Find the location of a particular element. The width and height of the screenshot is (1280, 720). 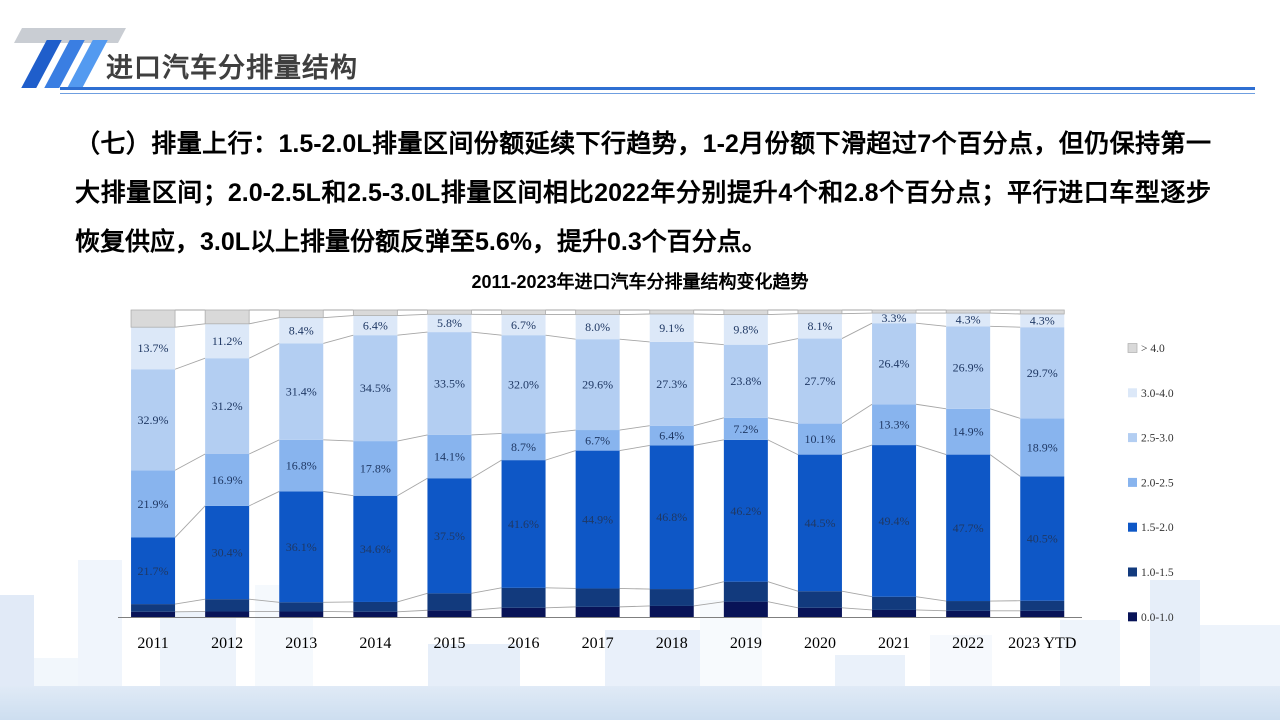

data-label: 11.2% is located at coordinates (227, 341).